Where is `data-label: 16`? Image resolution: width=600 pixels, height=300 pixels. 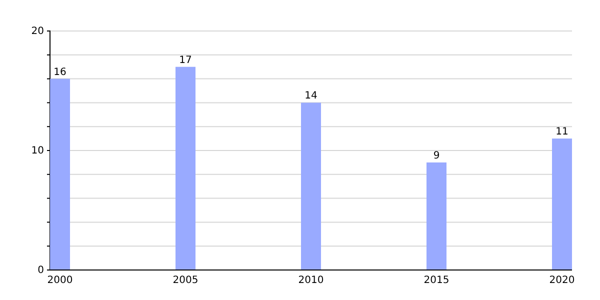
data-label: 16 is located at coordinates (60, 72).